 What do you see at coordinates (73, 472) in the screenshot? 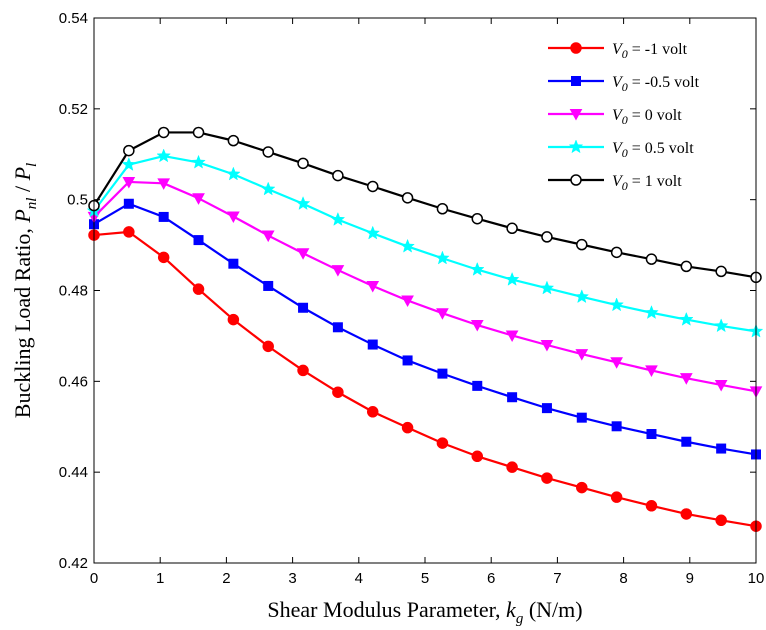
I see `y-tick-label: 0.44` at bounding box center [73, 472].